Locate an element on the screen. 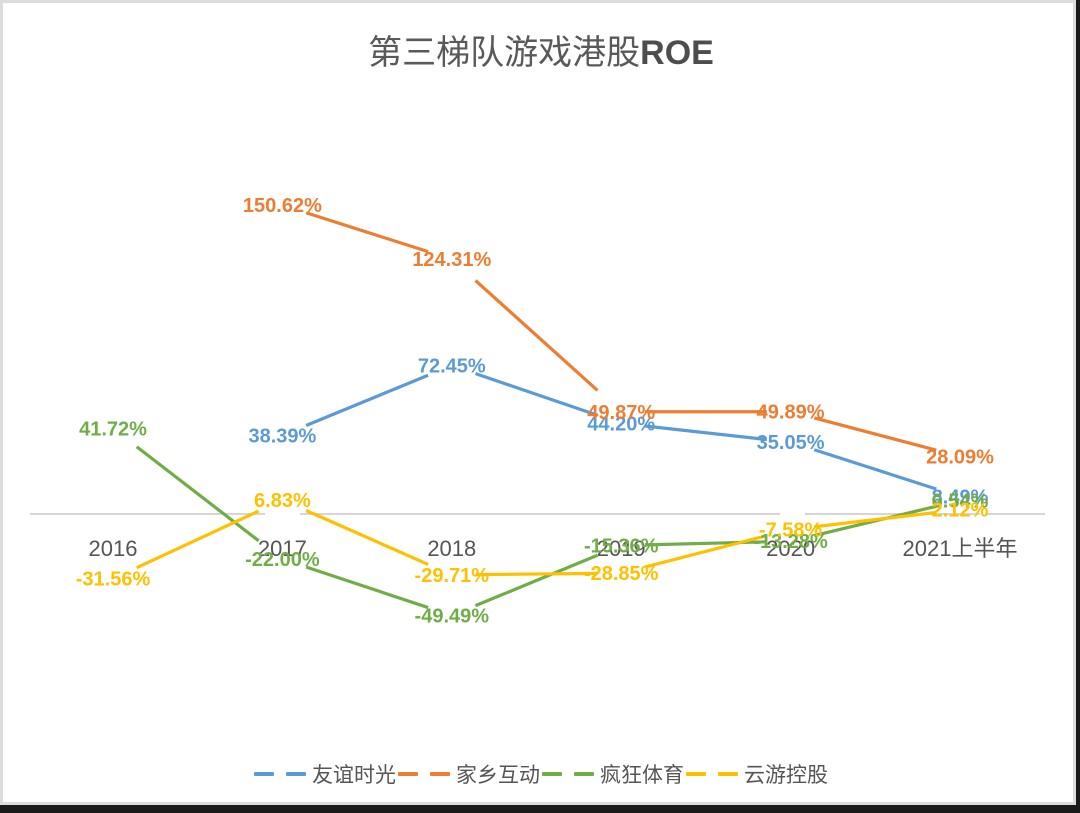 Image resolution: width=1080 pixels, height=813 pixels. data-label: 41.72% is located at coordinates (113, 429).